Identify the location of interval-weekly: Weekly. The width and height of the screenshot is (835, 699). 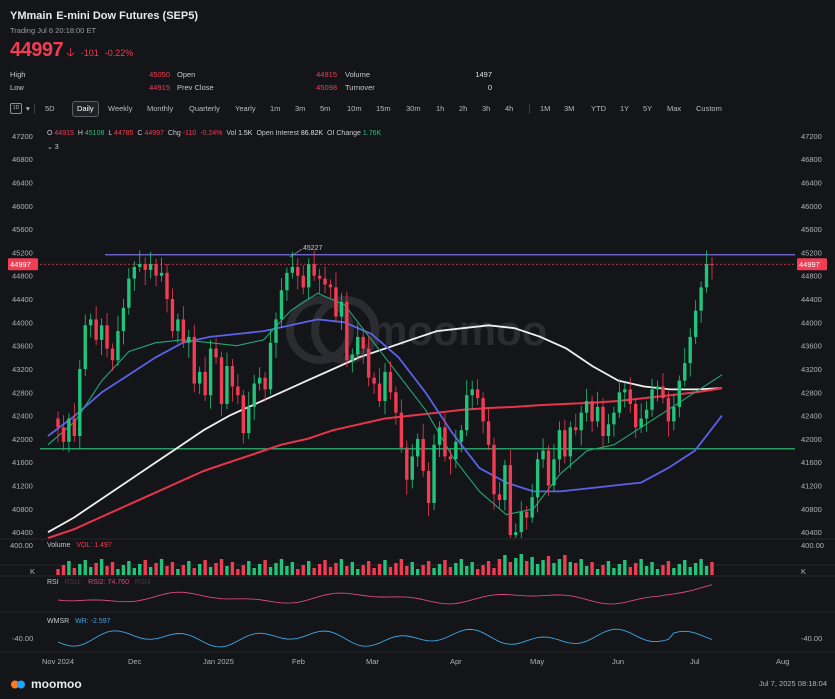
(120, 108).